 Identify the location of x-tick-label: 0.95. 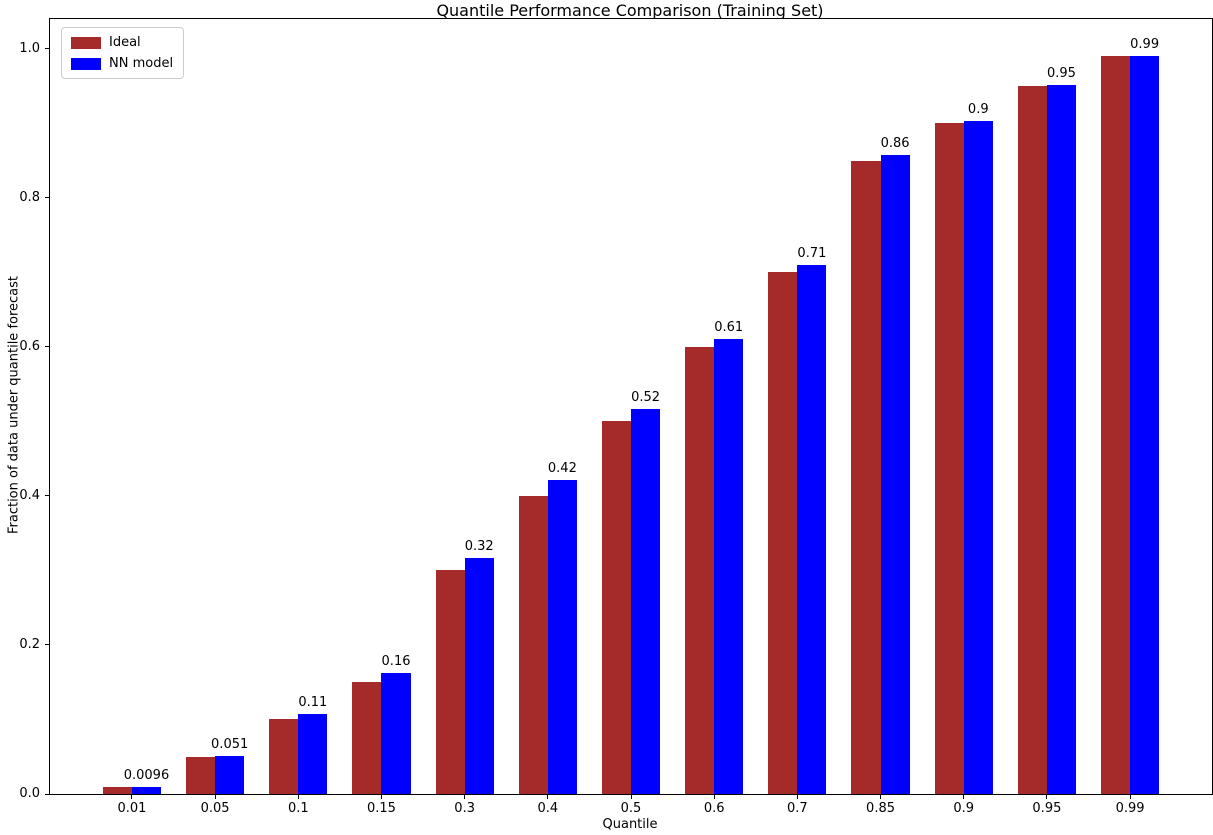
(1047, 808).